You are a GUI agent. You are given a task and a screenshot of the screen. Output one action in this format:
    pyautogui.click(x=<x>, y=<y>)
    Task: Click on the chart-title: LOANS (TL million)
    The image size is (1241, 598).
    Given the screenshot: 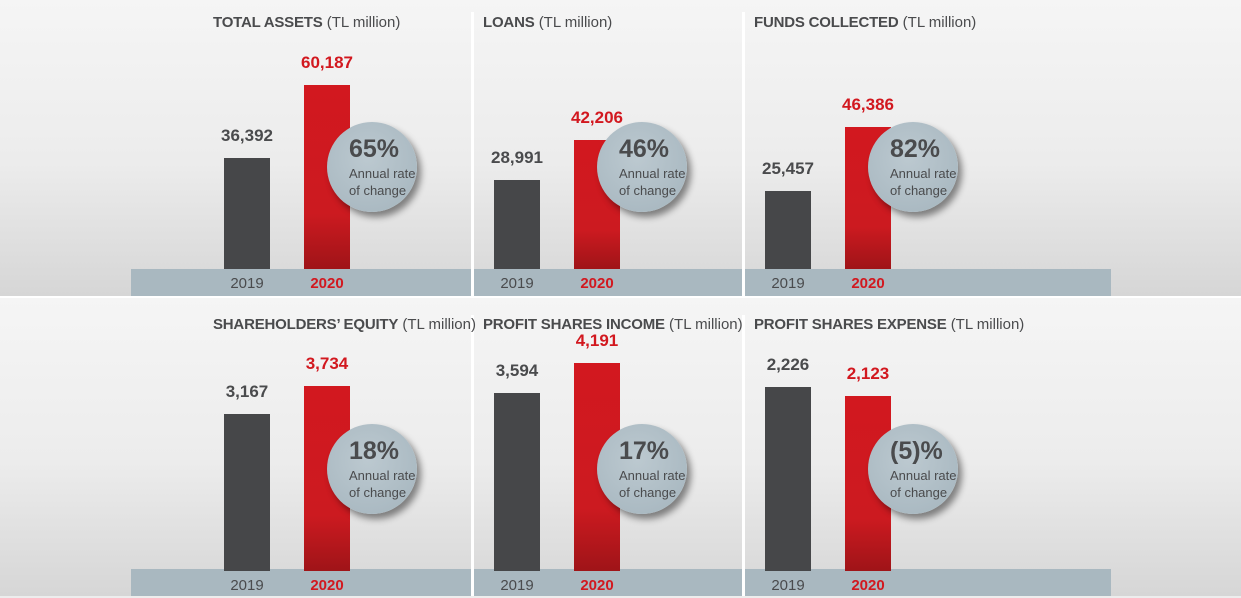 What is the action you would take?
    pyautogui.click(x=547, y=22)
    